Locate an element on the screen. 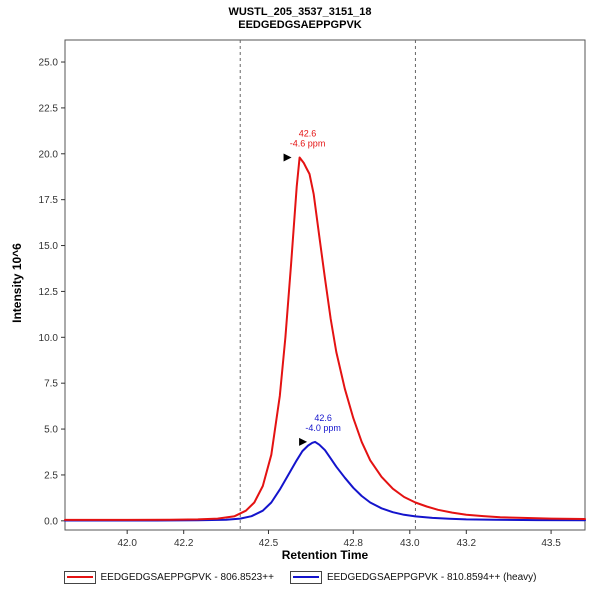  legend-swatch-red is located at coordinates (79, 577).